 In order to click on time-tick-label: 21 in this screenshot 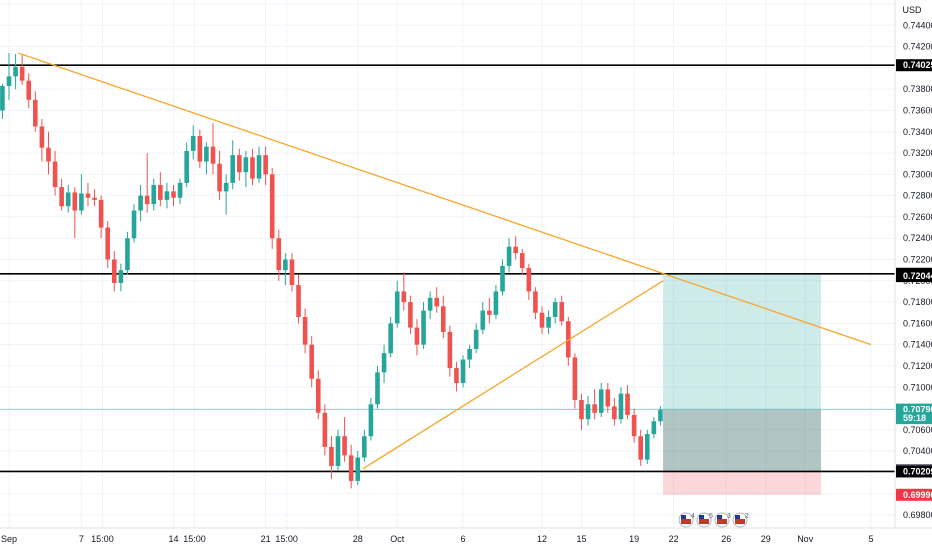, I will do `click(266, 539)`.